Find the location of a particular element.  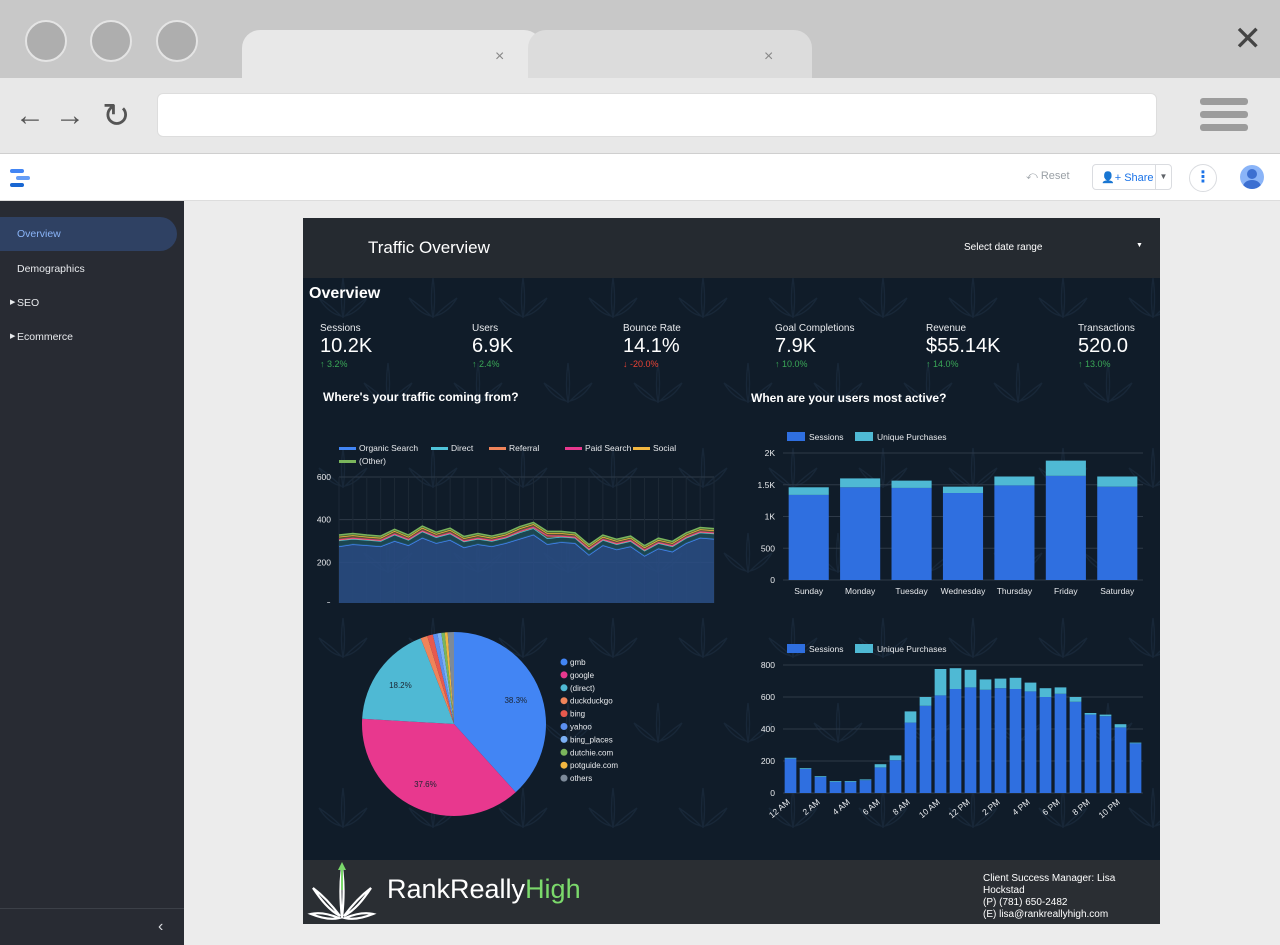

browser-tab-1: × is located at coordinates (392, 54).